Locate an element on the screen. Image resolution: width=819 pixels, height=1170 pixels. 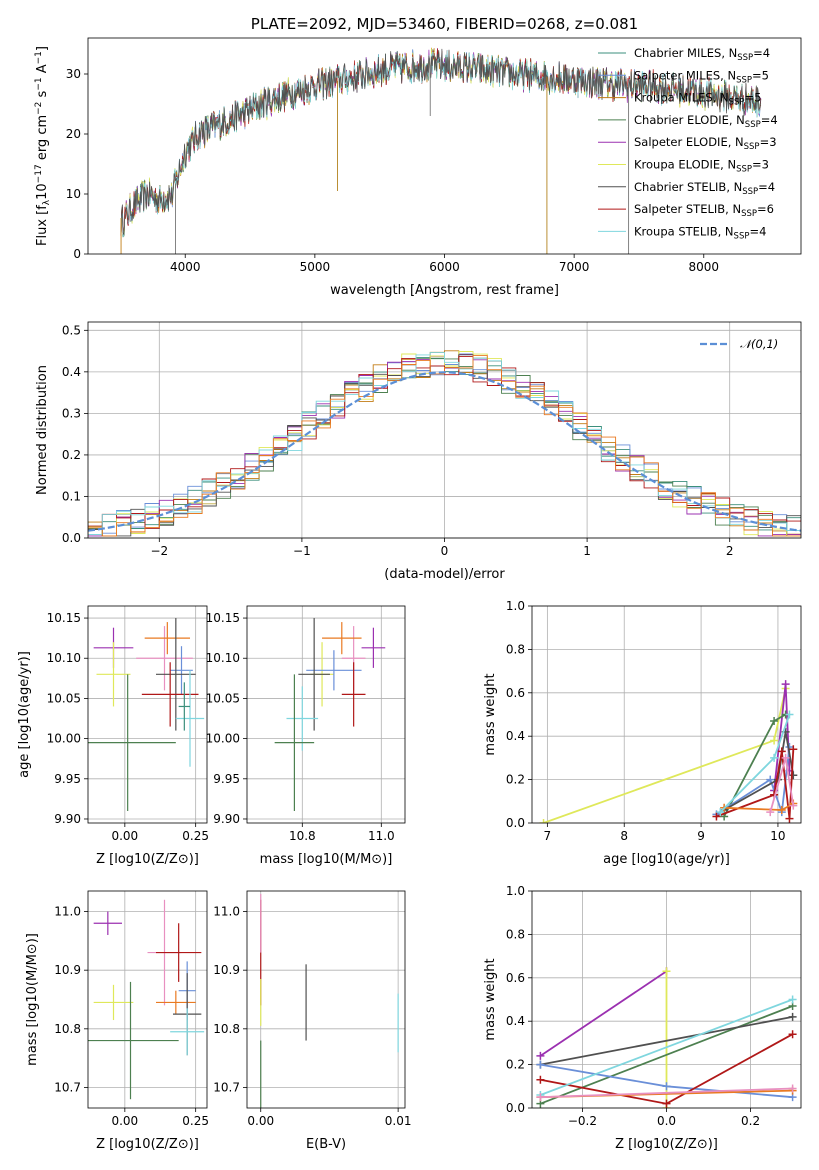
legend-label: Chabrier STELIB, NSSP=4 is located at coordinates (704, 188).